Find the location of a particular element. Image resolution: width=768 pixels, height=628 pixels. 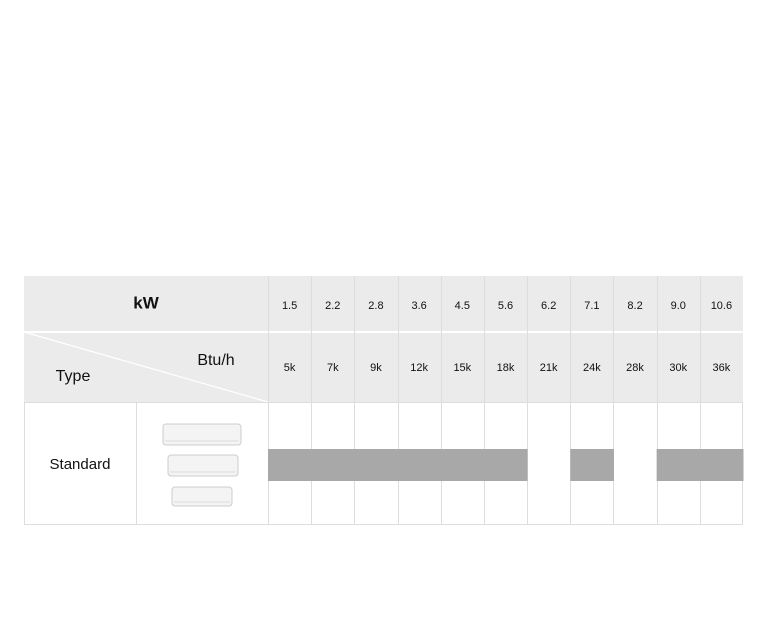

kw-value: 3.6 is located at coordinates (418, 306).